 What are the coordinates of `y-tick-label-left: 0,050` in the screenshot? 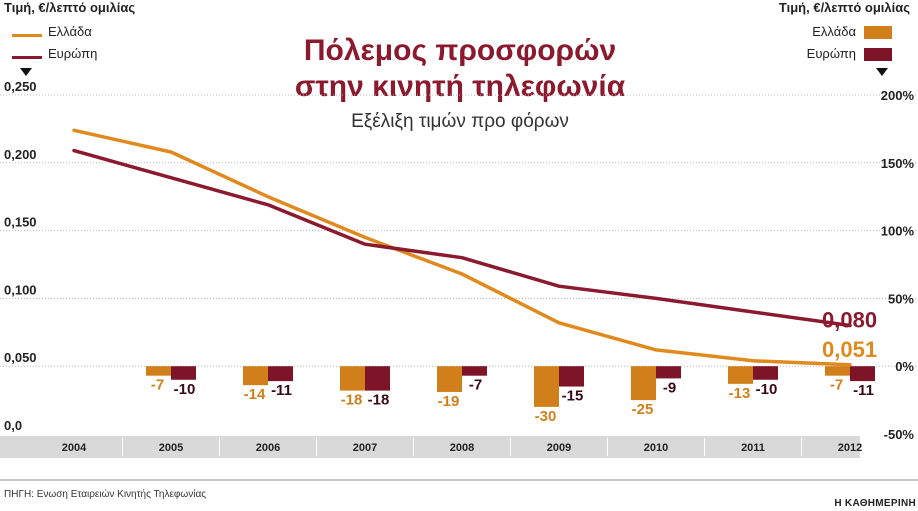 It's located at (20, 357).